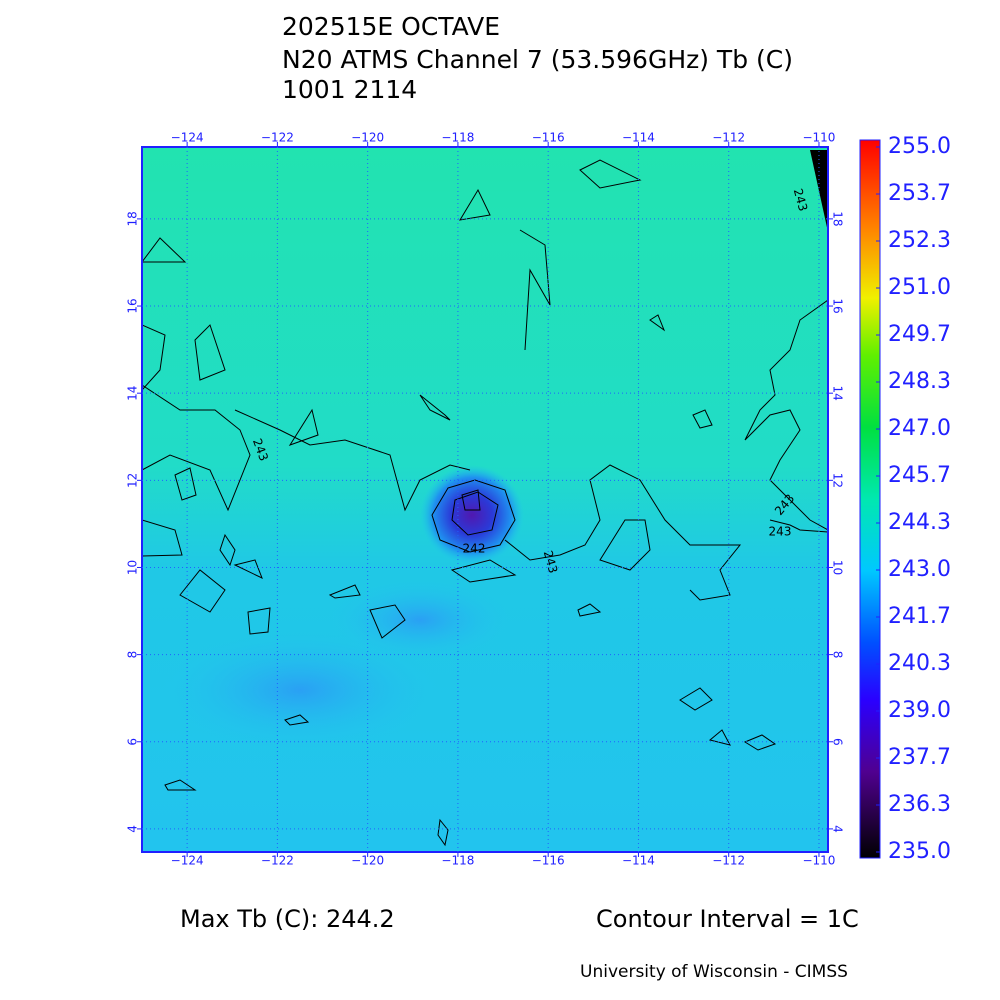 The height and width of the screenshot is (1000, 1000). I want to click on max-tb: Max Tb (C): 244.2, so click(287, 919).